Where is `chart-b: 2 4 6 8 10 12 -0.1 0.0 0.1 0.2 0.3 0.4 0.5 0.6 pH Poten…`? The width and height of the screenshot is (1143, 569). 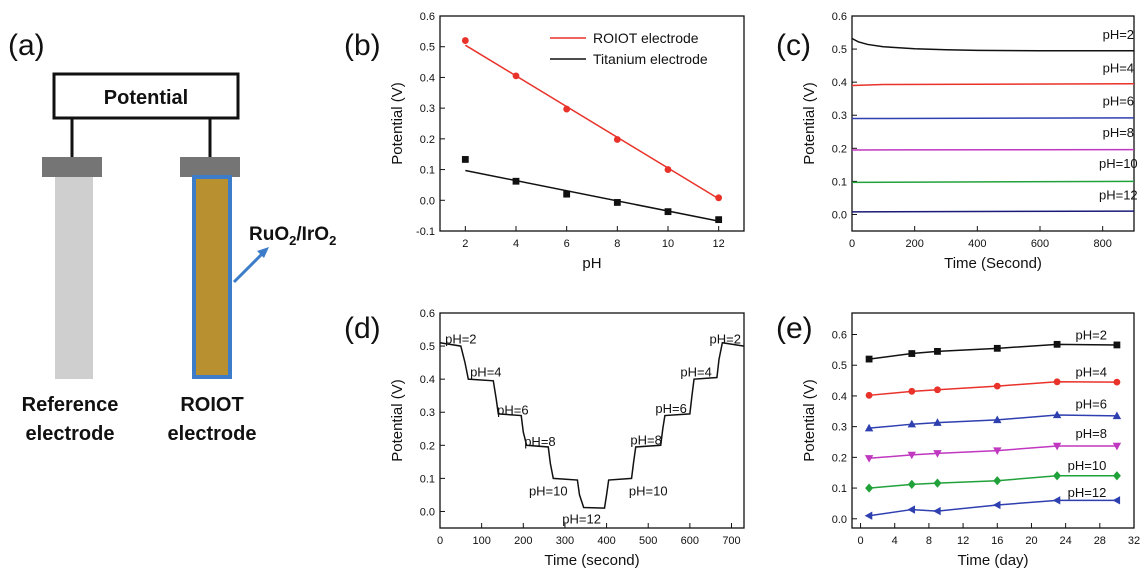
chart-b: 2 4 6 8 10 12 -0.1 0.0 0.1 0.2 0.3 0.4 0.5 0.6 pH Poten… is located at coordinates (567, 141).